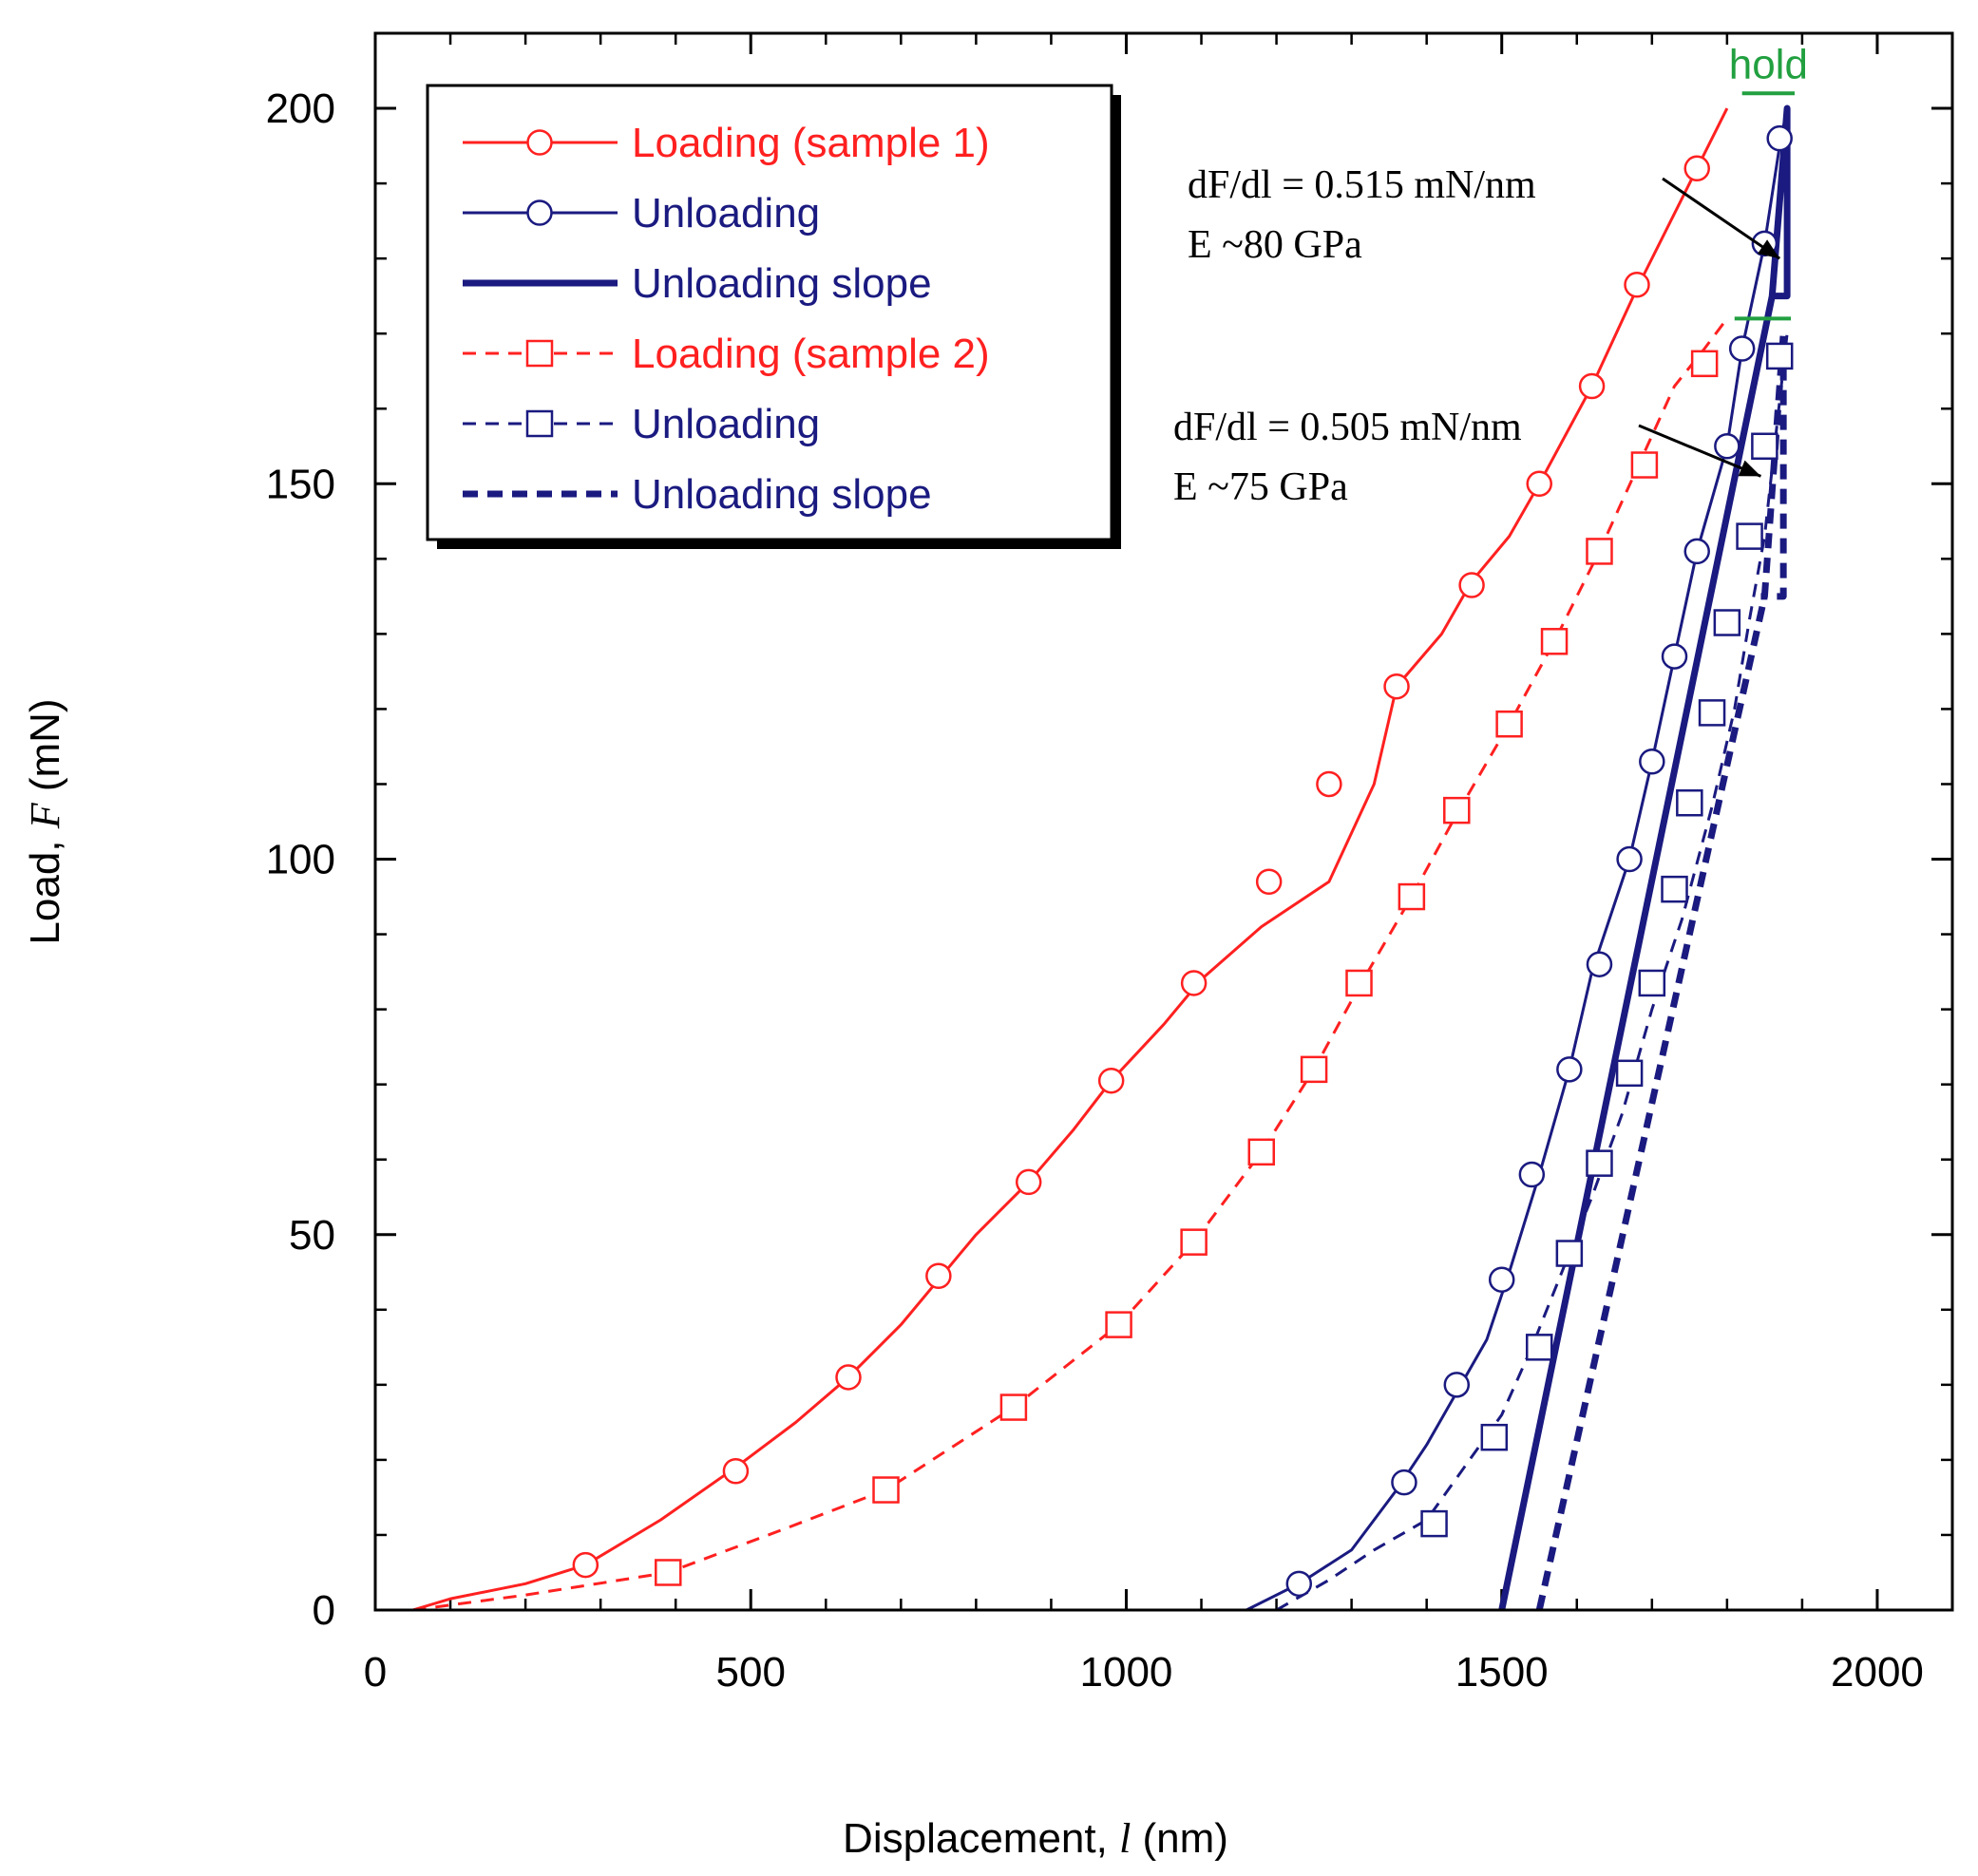 Image resolution: width=1978 pixels, height=1876 pixels. Describe the element at coordinates (300, 484) in the screenshot. I see `y-tick-label: 150` at that location.